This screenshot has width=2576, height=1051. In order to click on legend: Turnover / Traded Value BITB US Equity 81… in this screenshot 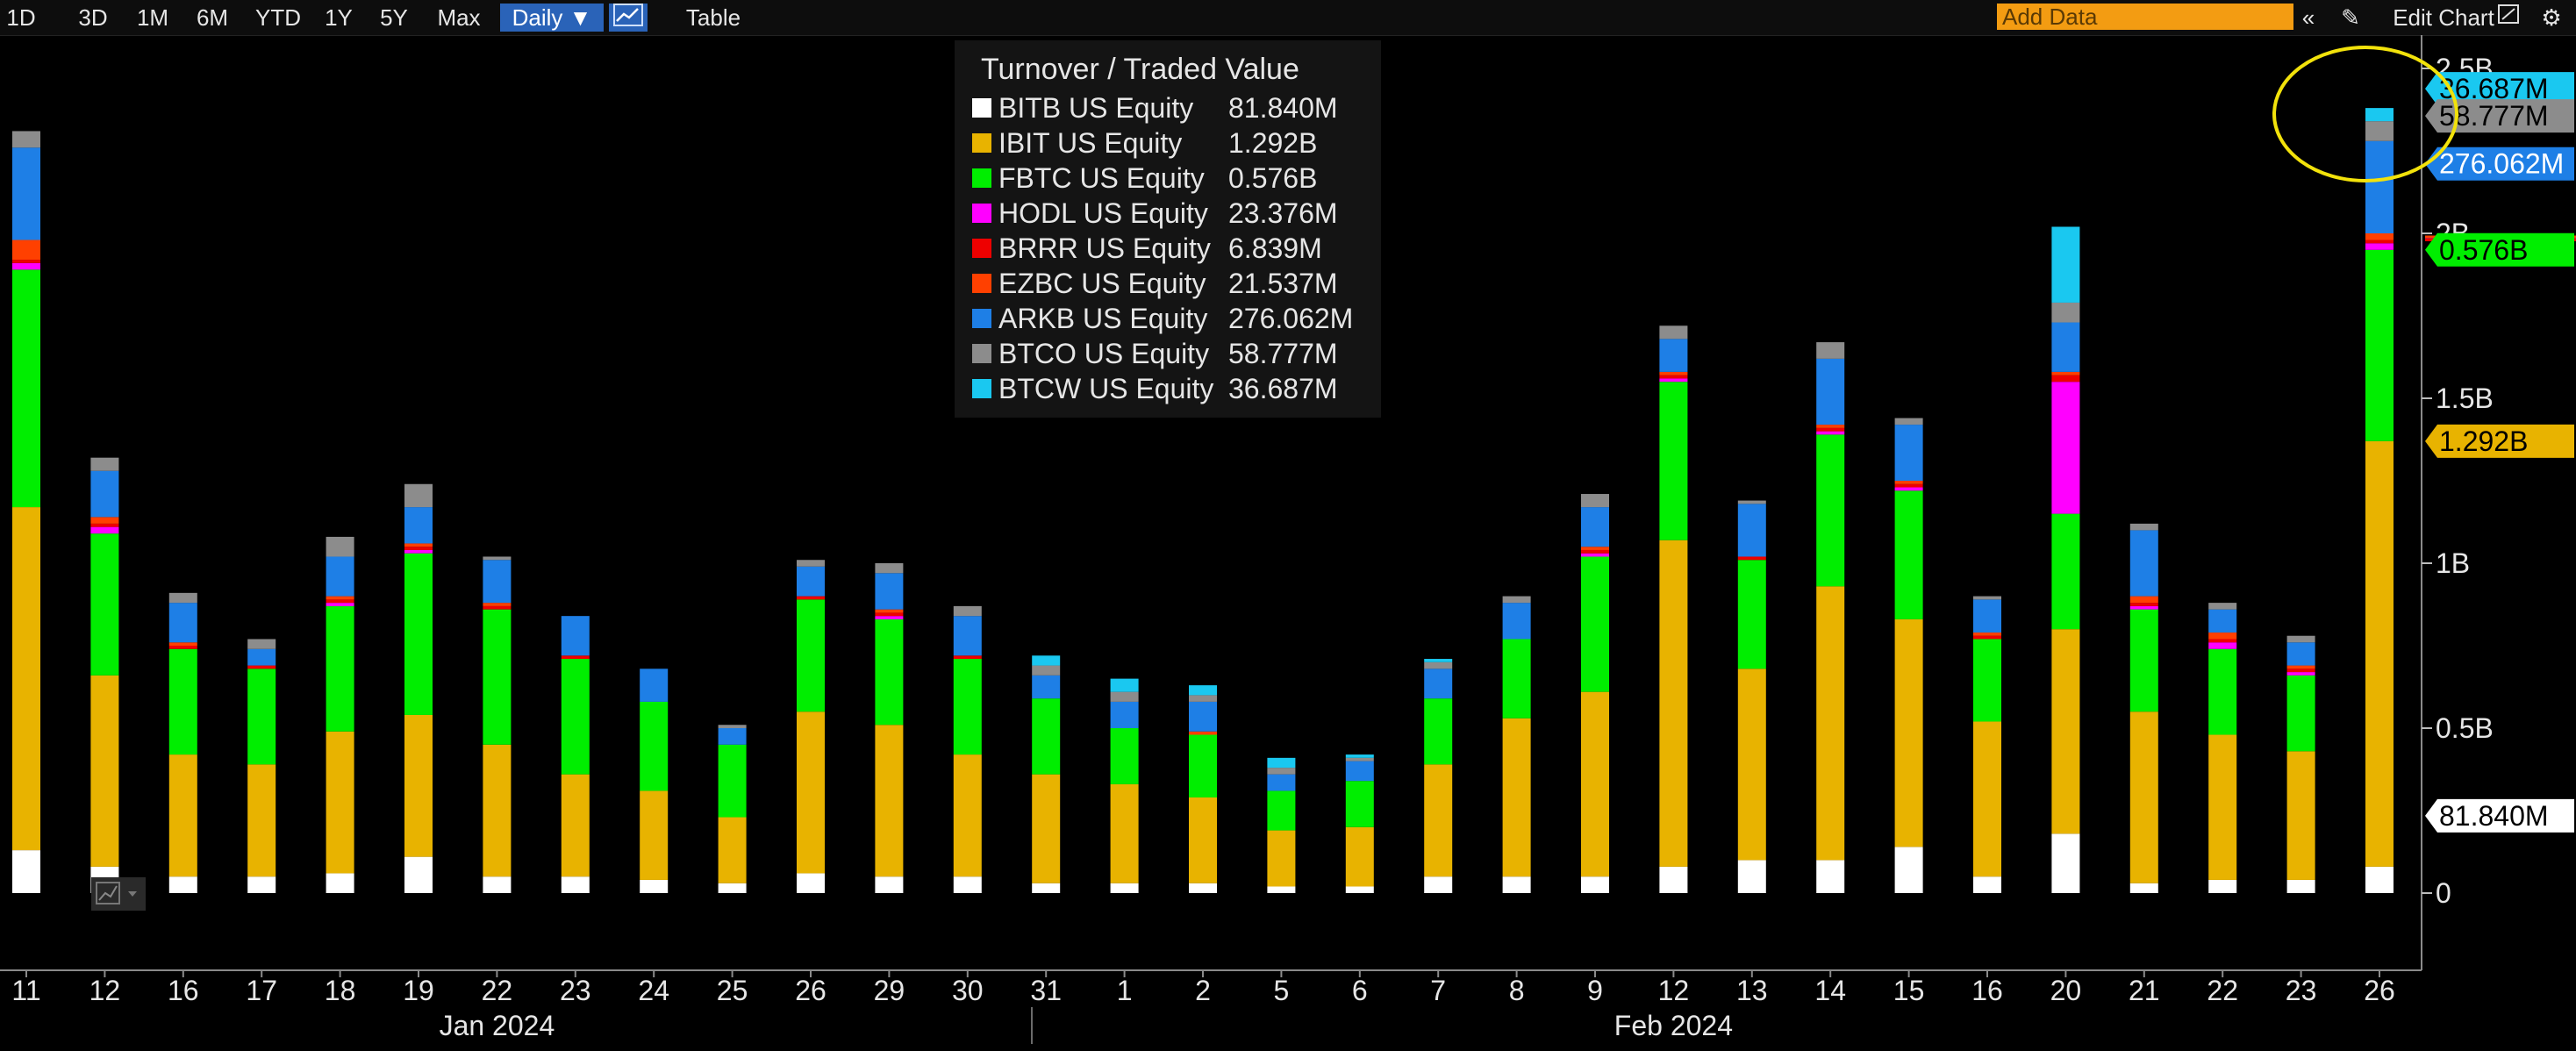, I will do `click(1168, 229)`.